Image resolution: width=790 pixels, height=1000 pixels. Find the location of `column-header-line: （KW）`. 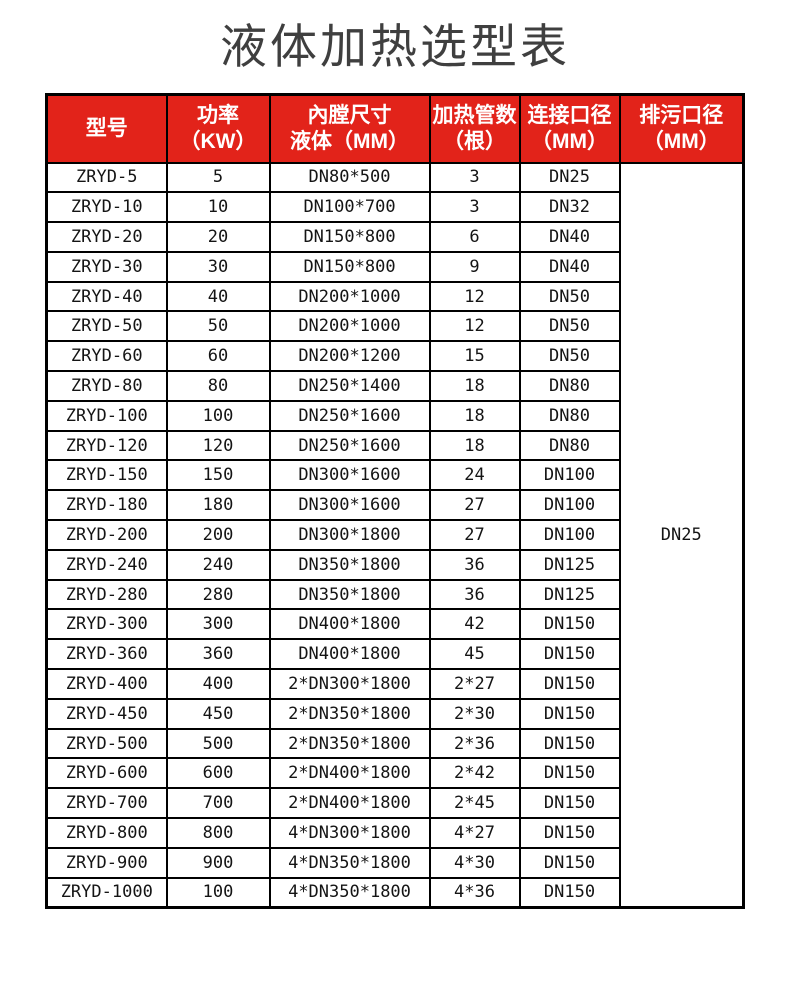

column-header-line: （KW） is located at coordinates (218, 141).